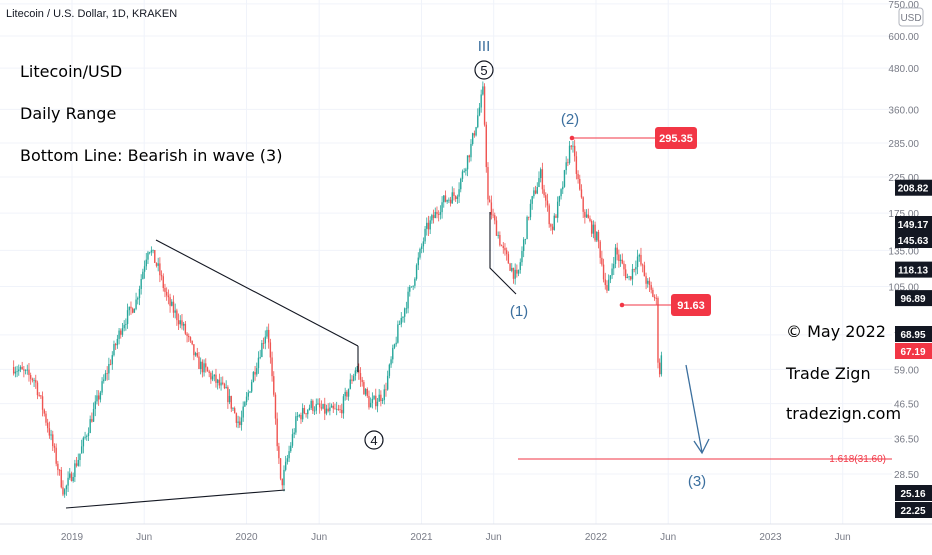 This screenshot has width=932, height=555. I want to click on trendline-upper, so click(257, 293).